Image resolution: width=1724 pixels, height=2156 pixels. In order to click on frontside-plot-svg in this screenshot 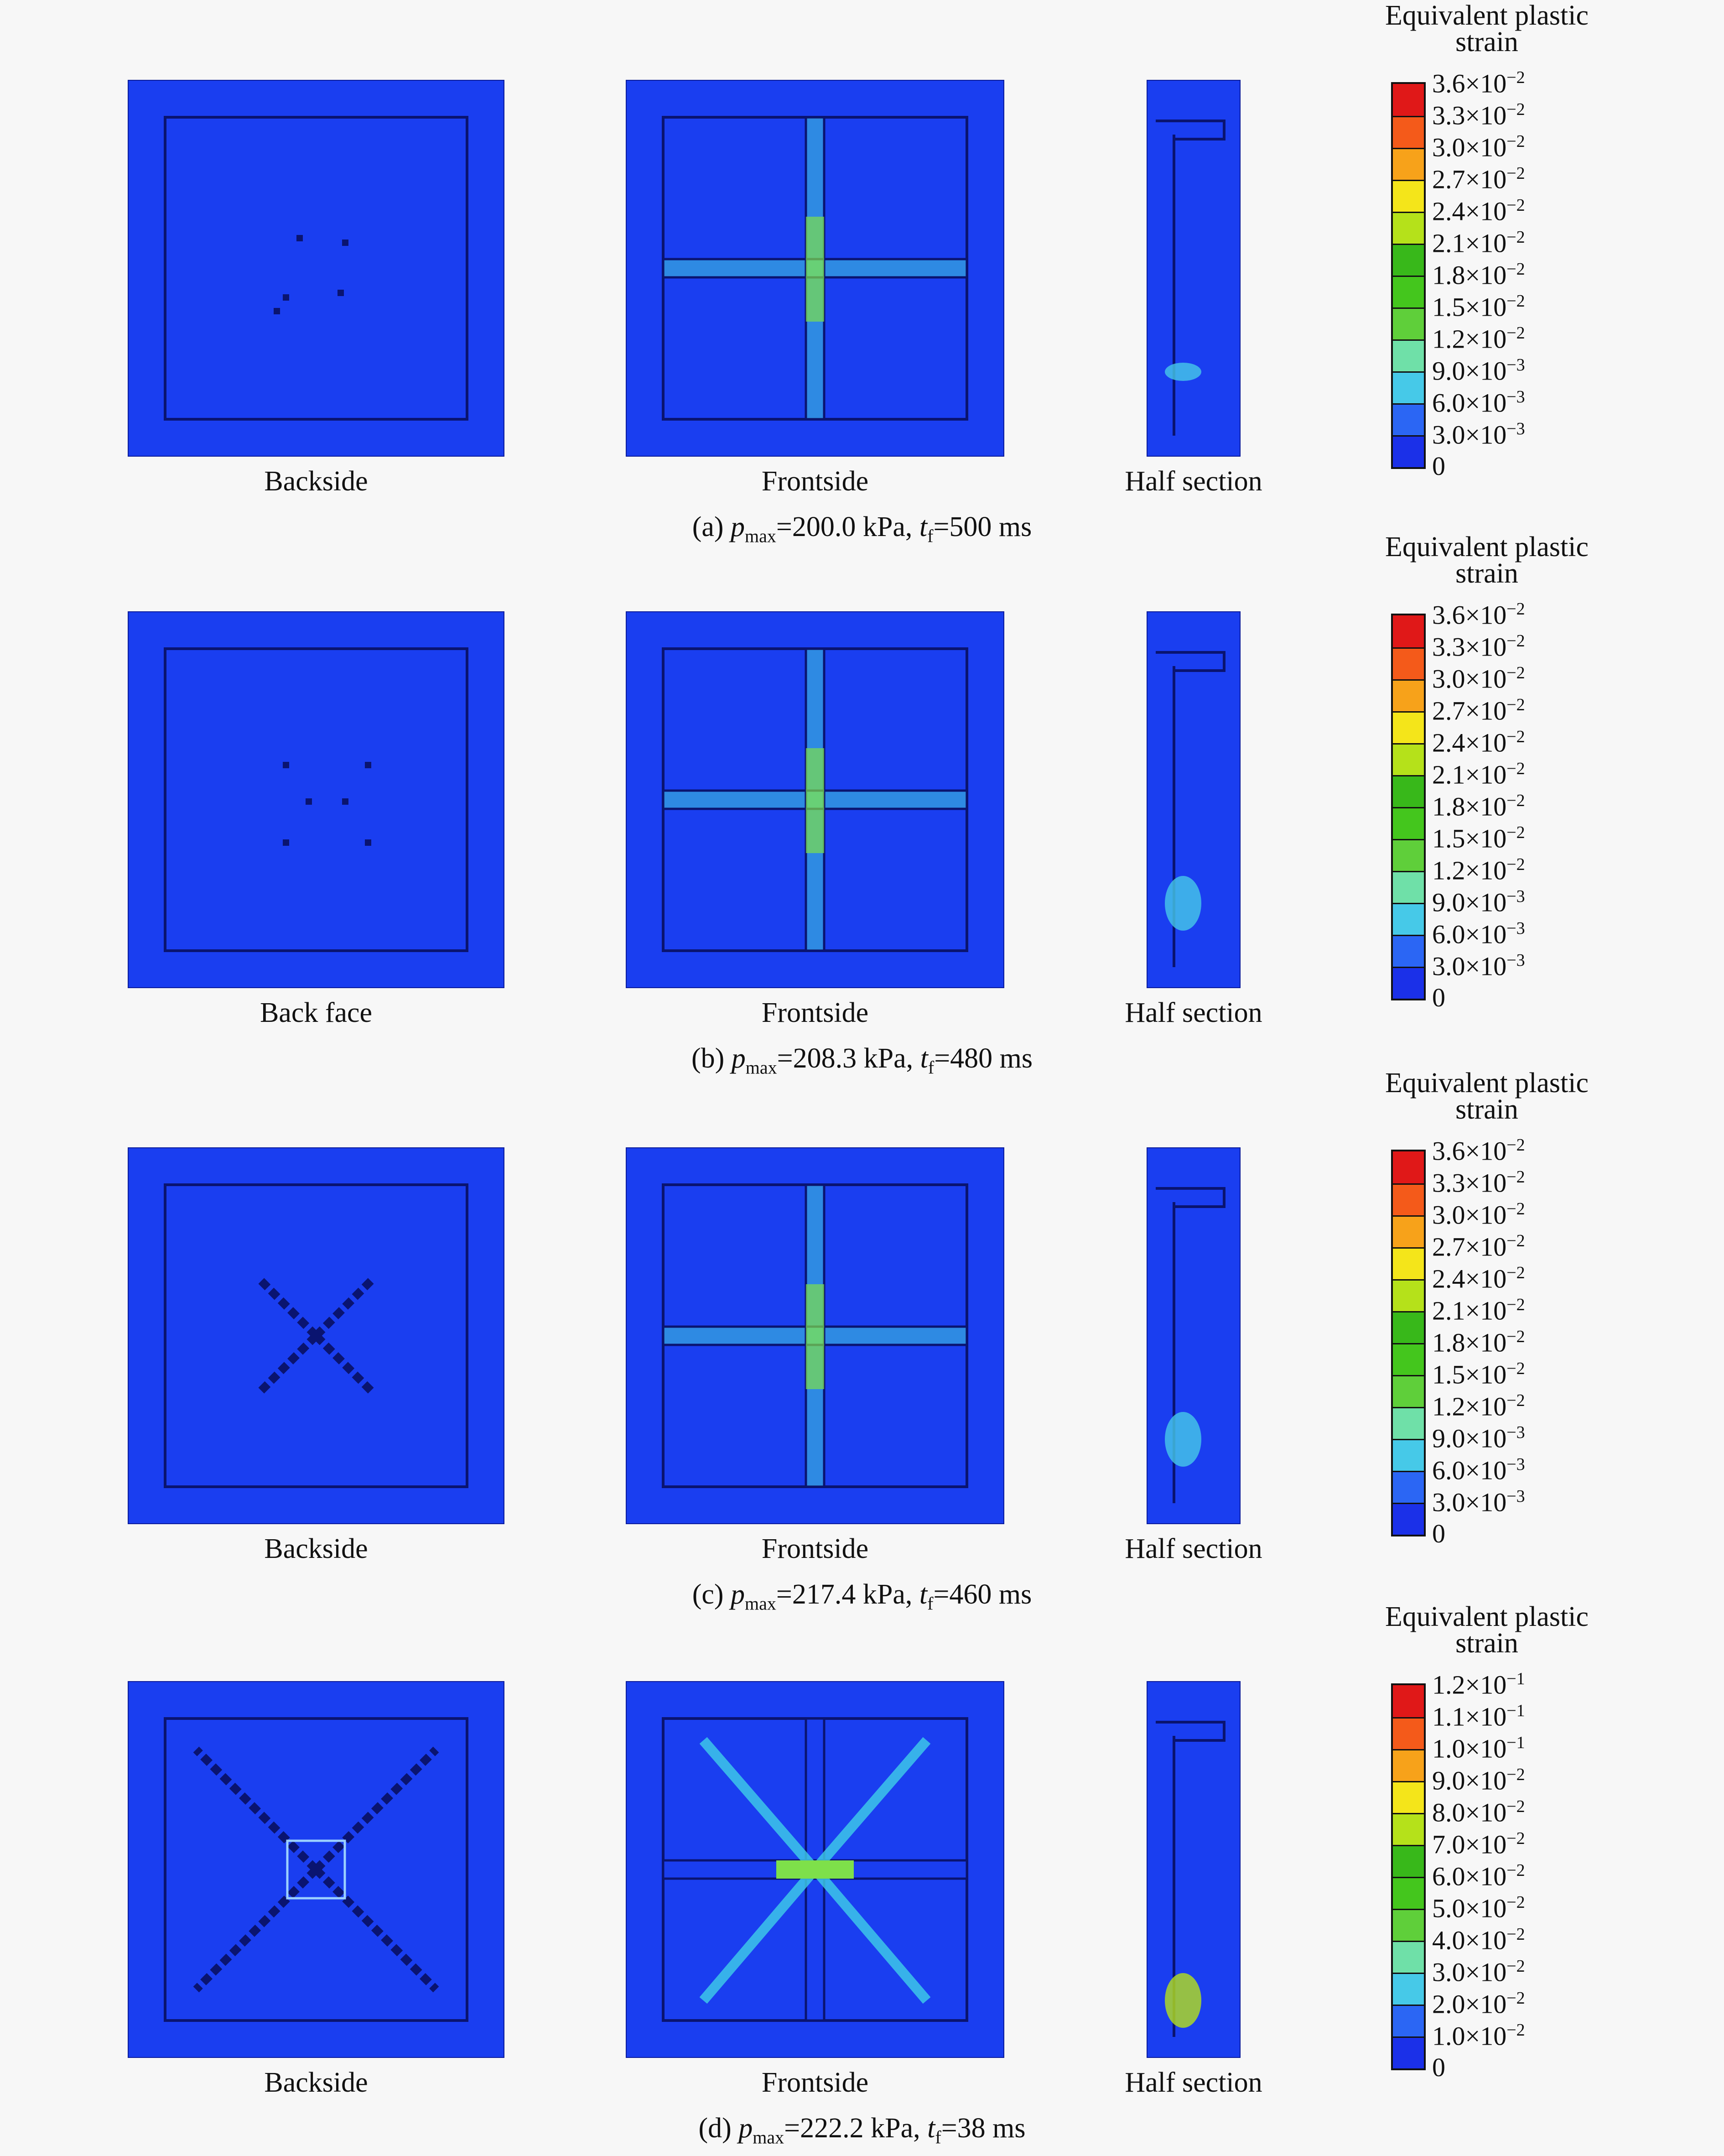, I will do `click(815, 800)`.